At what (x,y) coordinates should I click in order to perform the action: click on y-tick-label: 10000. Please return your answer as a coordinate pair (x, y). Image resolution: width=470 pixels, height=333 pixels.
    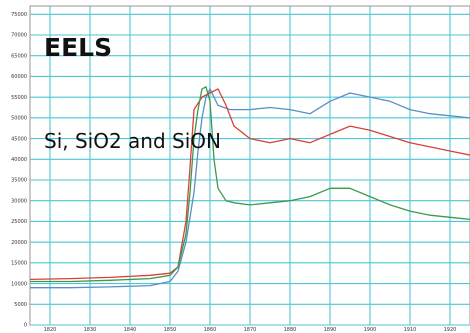
    Looking at the image, I should click on (19, 284).